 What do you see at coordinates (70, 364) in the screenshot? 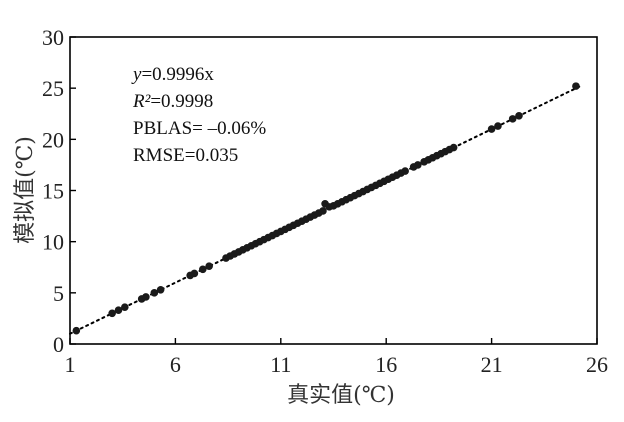
I see `x-tick-label: 1` at bounding box center [70, 364].